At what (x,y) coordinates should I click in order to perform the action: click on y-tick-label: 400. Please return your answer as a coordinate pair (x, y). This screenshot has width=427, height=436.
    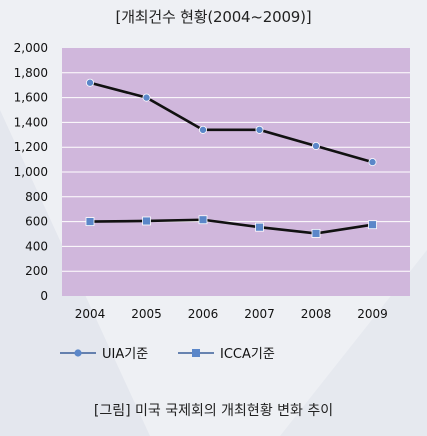
    Looking at the image, I should click on (36, 246).